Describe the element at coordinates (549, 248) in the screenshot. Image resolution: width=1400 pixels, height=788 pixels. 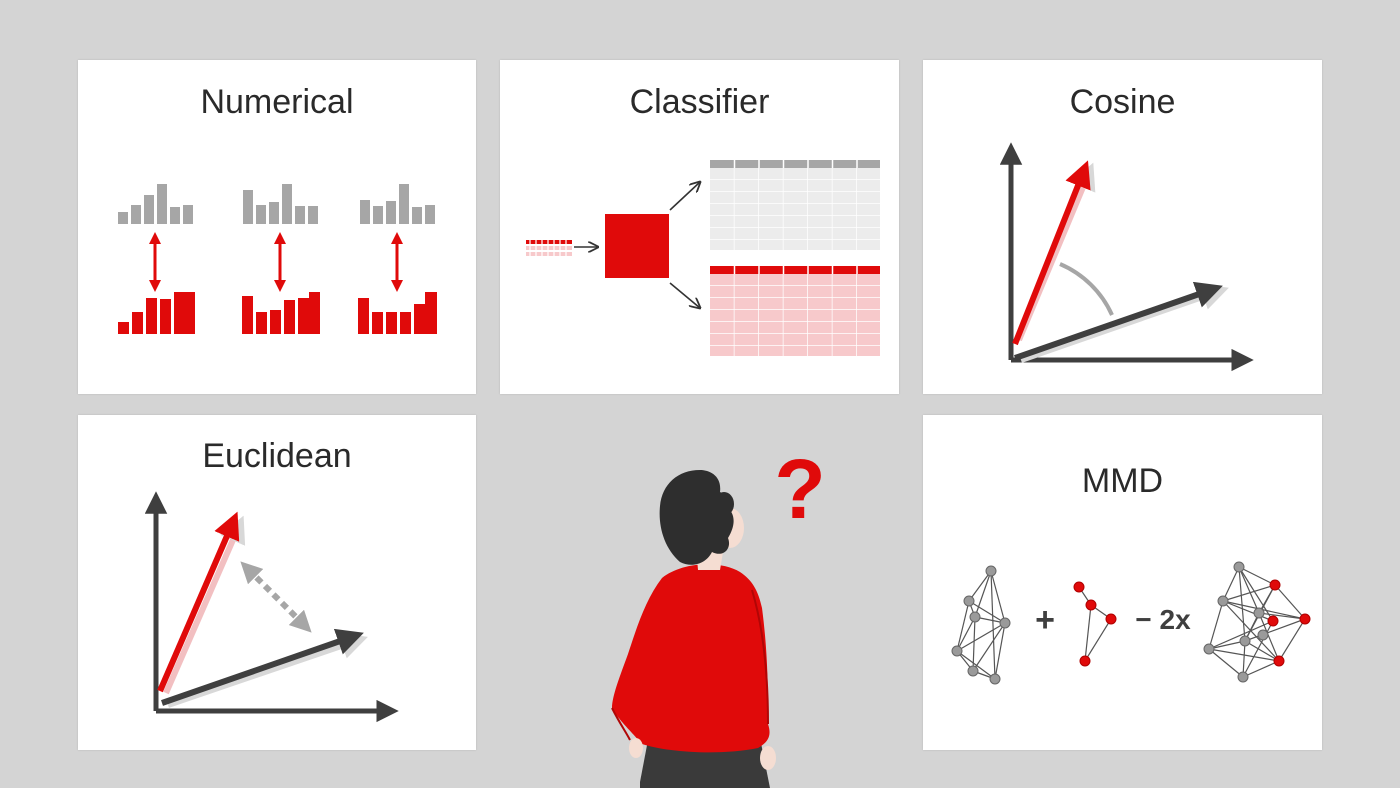
I see `input-vector-icon` at that location.